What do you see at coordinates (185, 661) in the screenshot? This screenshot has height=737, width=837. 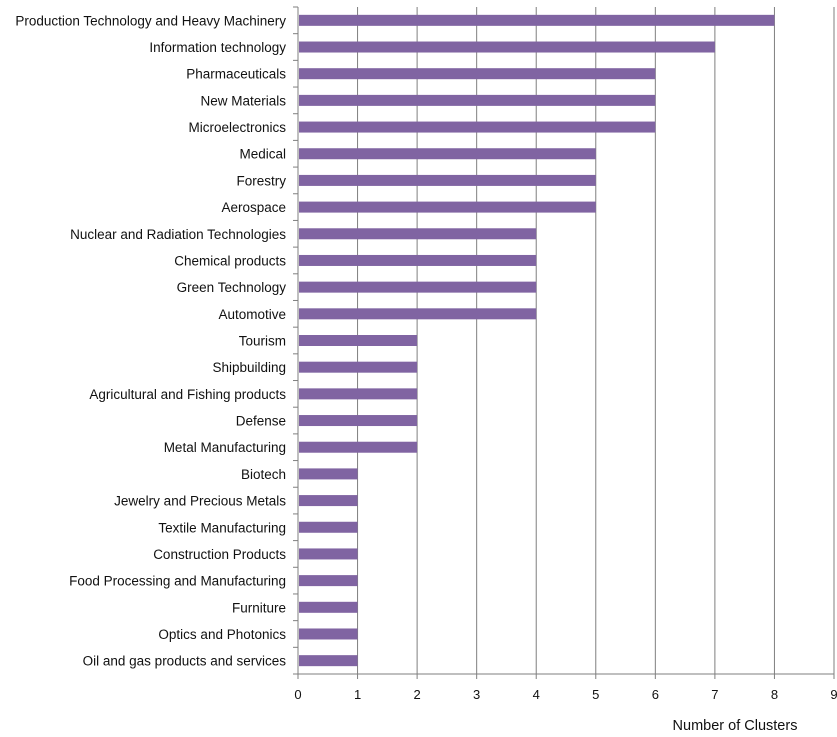 I see `category-label: Oil and gas products and services` at bounding box center [185, 661].